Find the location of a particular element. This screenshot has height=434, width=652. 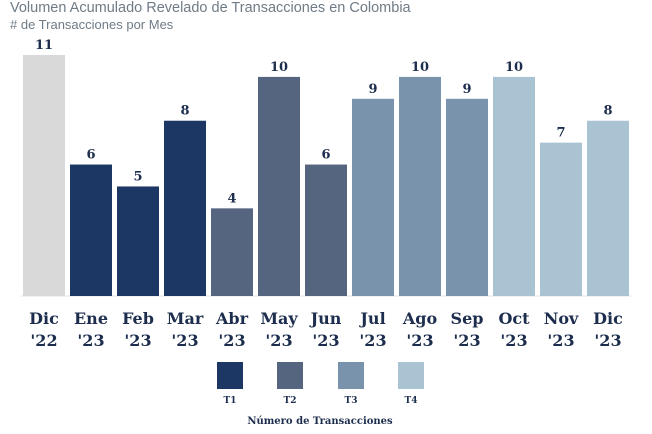

data-label: 4 is located at coordinates (231, 198).